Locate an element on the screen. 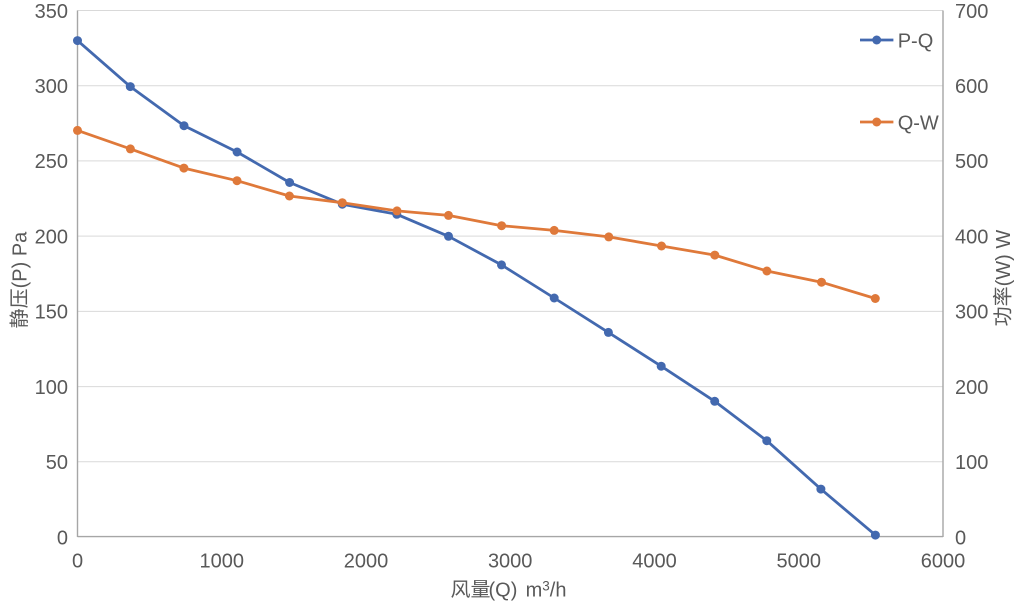 Image resolution: width=1015 pixels, height=602 pixels. svg-text: Q-W is located at coordinates (918, 123).